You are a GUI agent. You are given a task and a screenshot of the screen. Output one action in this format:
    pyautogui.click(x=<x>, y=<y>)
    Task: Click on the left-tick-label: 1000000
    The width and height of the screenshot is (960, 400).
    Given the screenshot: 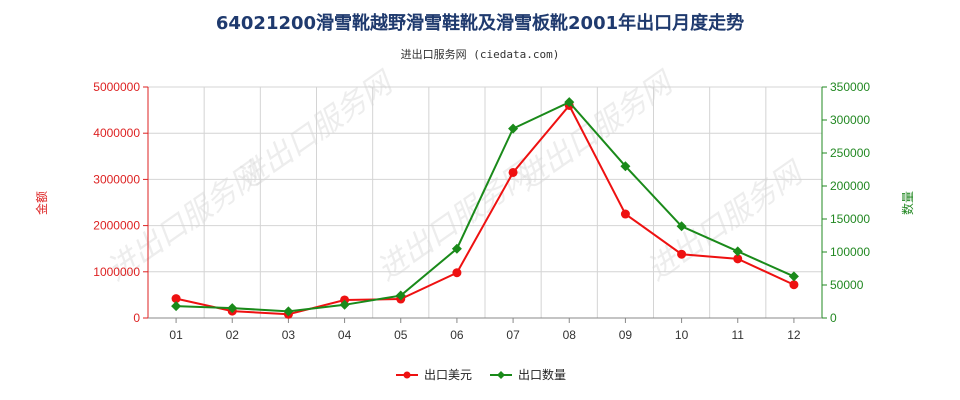 What is the action you would take?
    pyautogui.click(x=116, y=272)
    